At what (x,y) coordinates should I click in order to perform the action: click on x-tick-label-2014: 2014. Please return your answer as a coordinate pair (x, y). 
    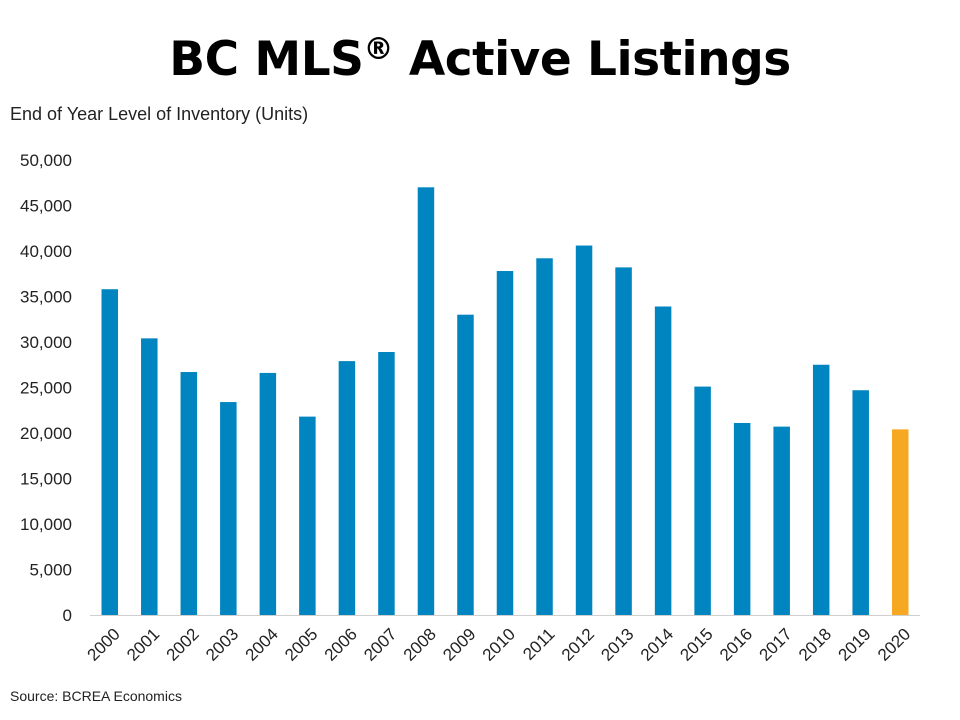
    Looking at the image, I should click on (657, 645).